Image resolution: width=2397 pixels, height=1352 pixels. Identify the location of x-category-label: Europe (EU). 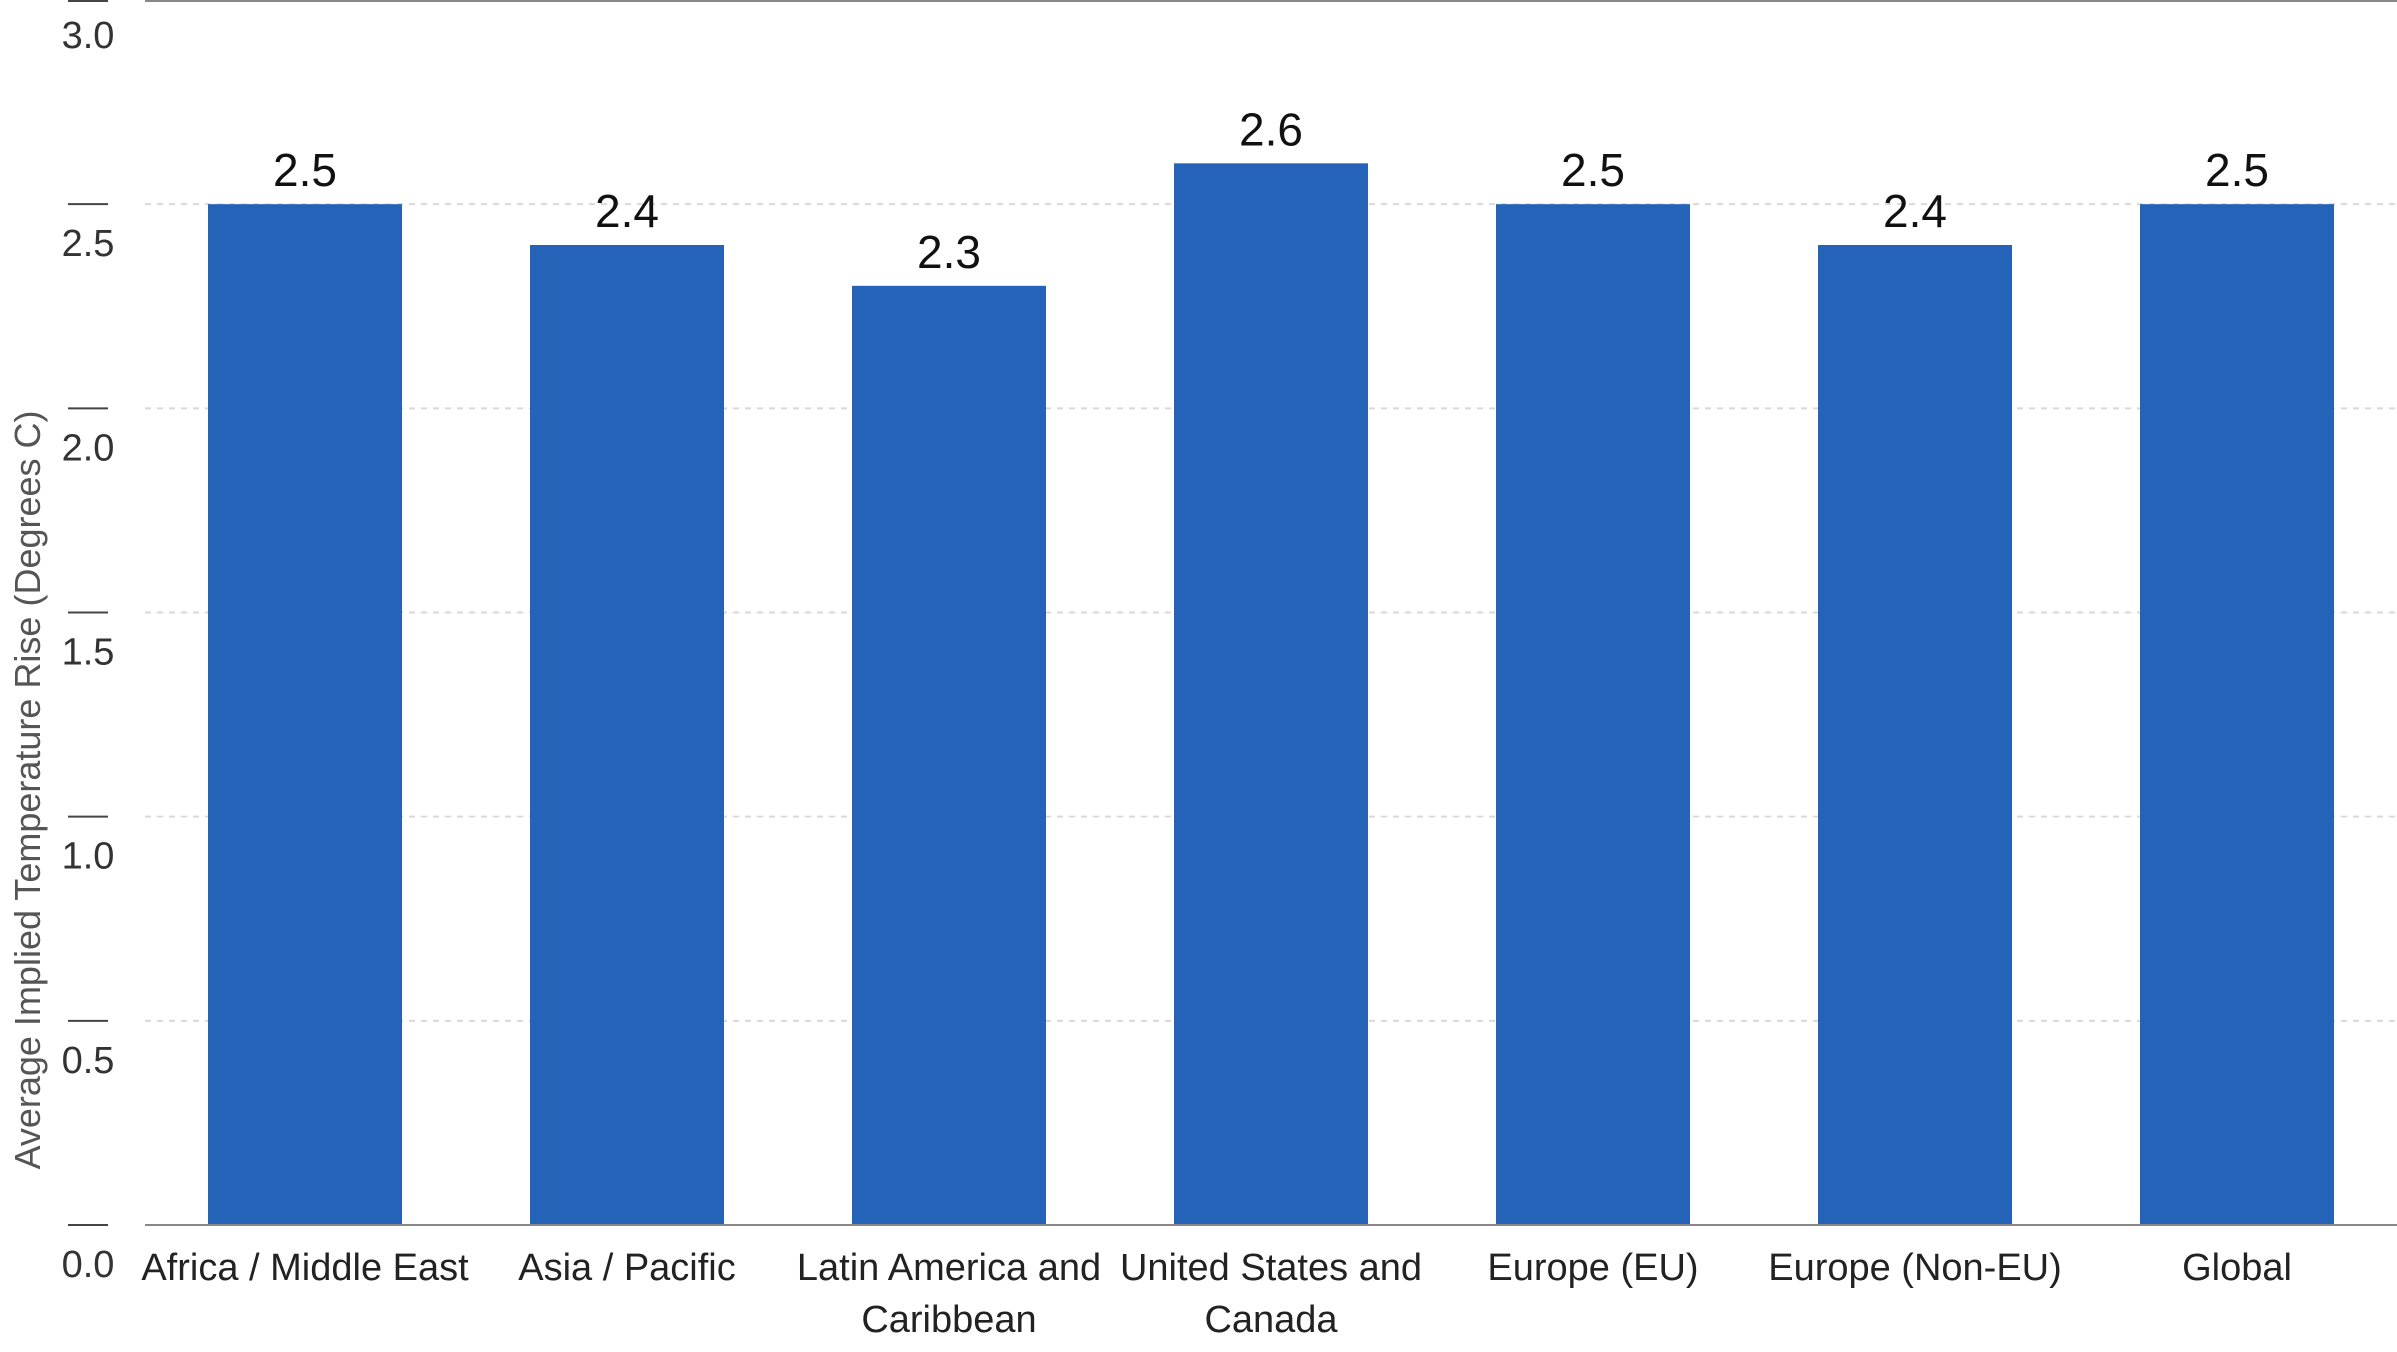
(1592, 1268).